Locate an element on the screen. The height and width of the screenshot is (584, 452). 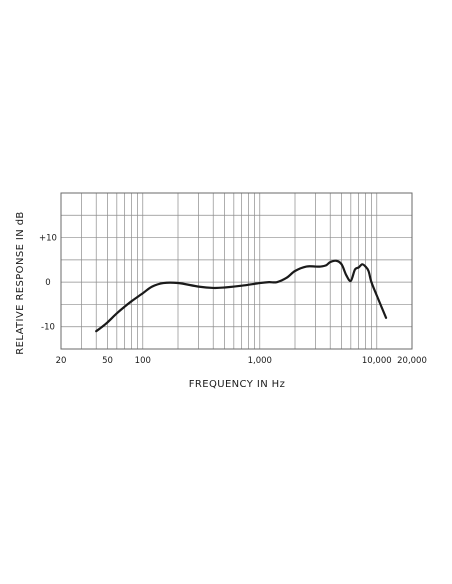
x-tick-label: 20,000 is located at coordinates (412, 361).